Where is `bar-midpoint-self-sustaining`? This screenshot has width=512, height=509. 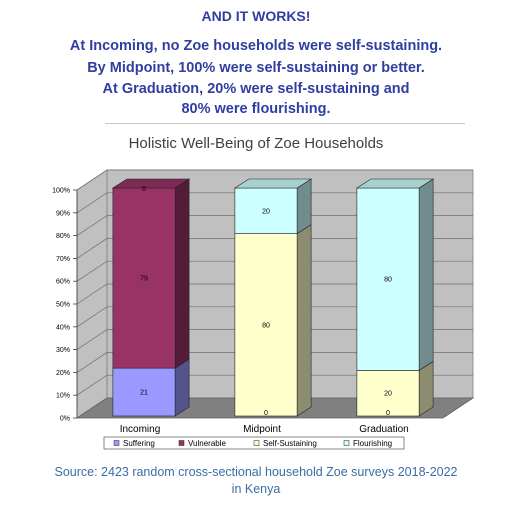
bar-midpoint-self-sustaining is located at coordinates (273, 320).